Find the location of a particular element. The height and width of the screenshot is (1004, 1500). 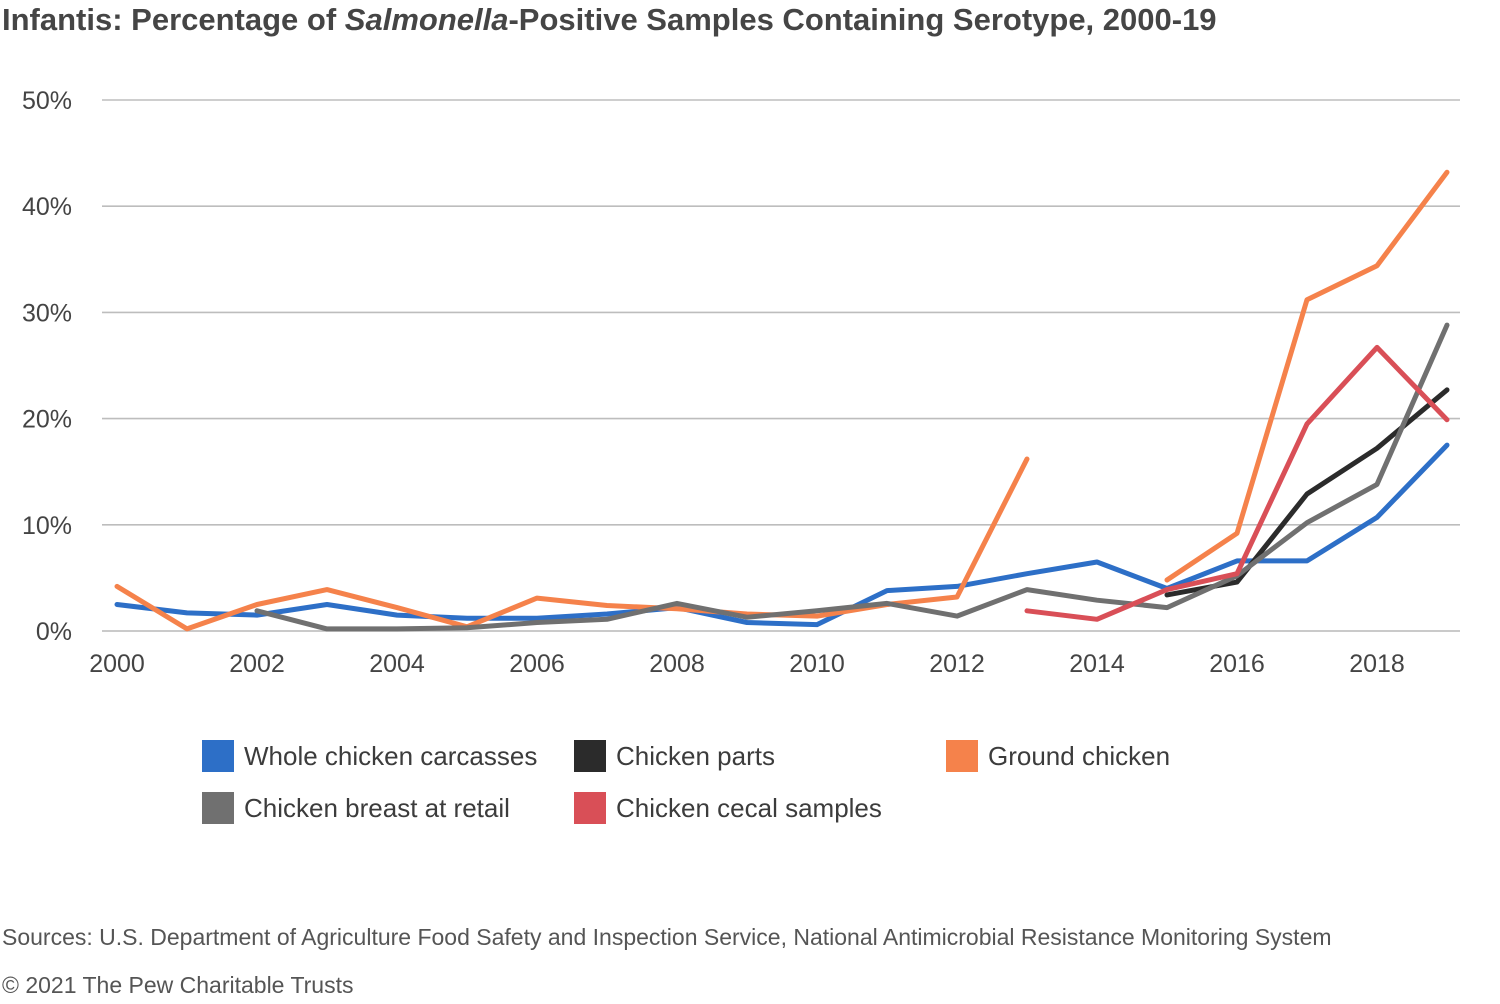

x-tick-label: 2004 is located at coordinates (397, 664).